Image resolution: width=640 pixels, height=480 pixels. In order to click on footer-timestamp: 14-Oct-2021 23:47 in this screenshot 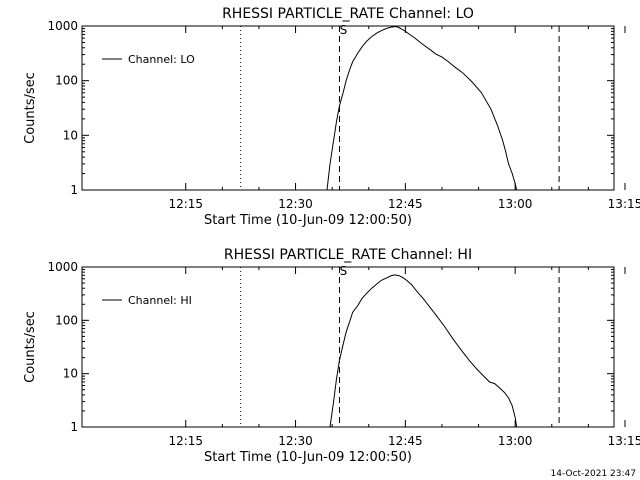, I will do `click(593, 474)`.